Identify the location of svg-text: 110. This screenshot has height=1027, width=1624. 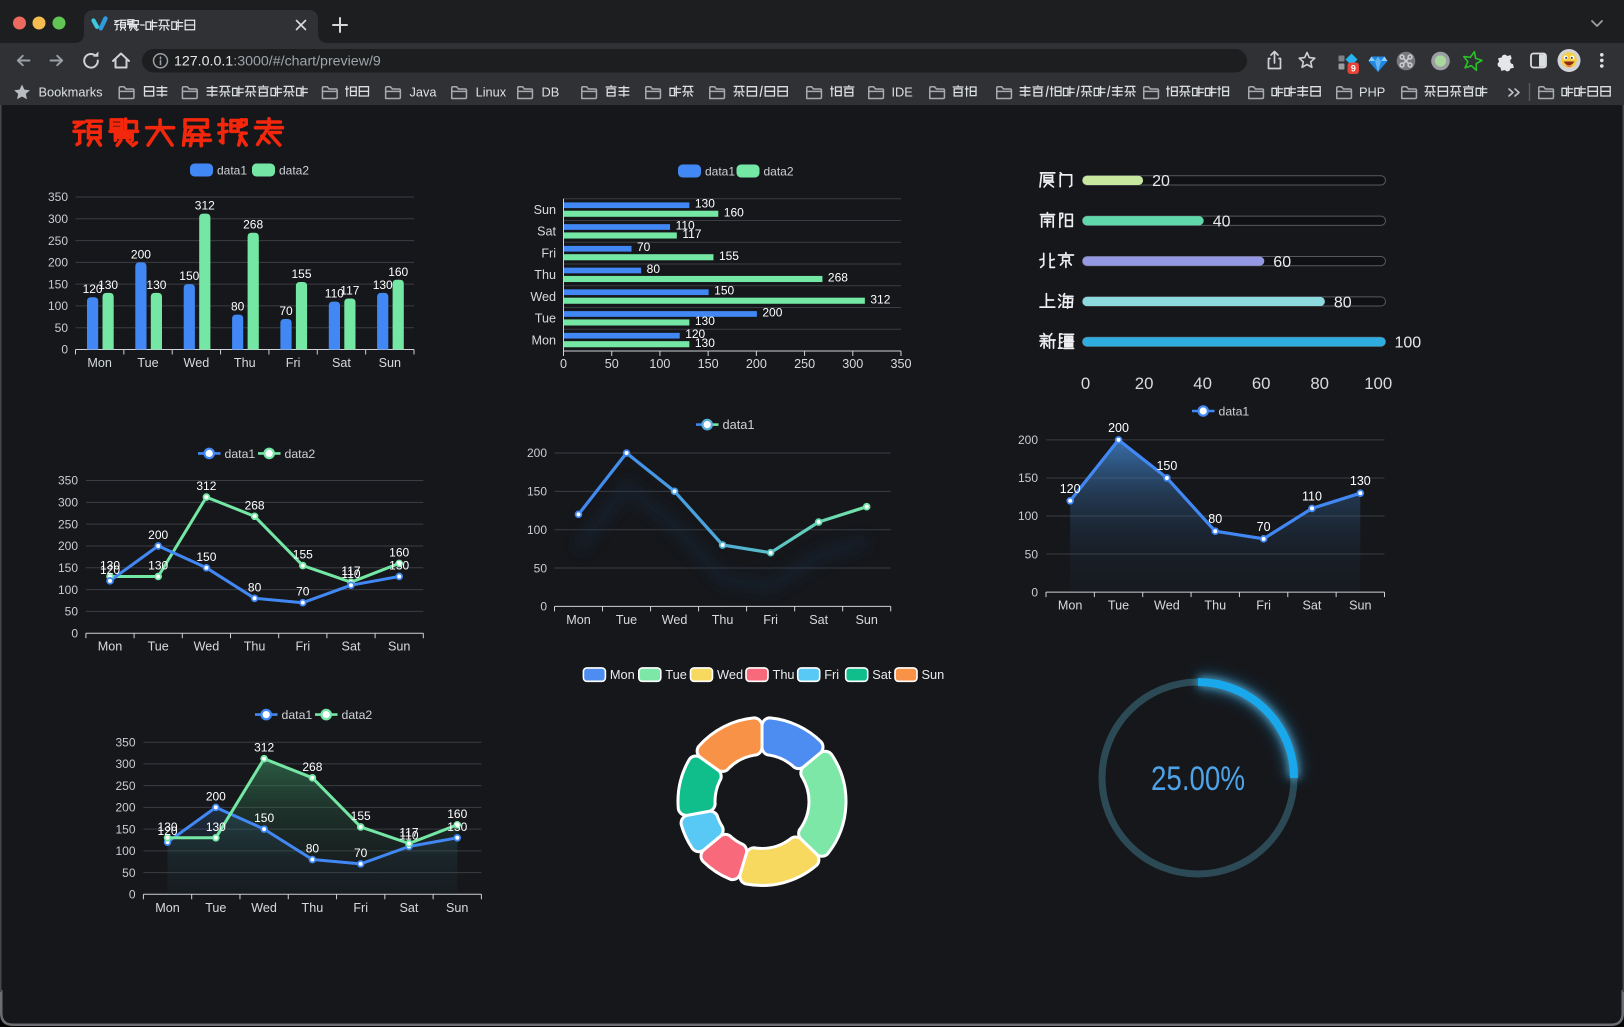
(334, 294).